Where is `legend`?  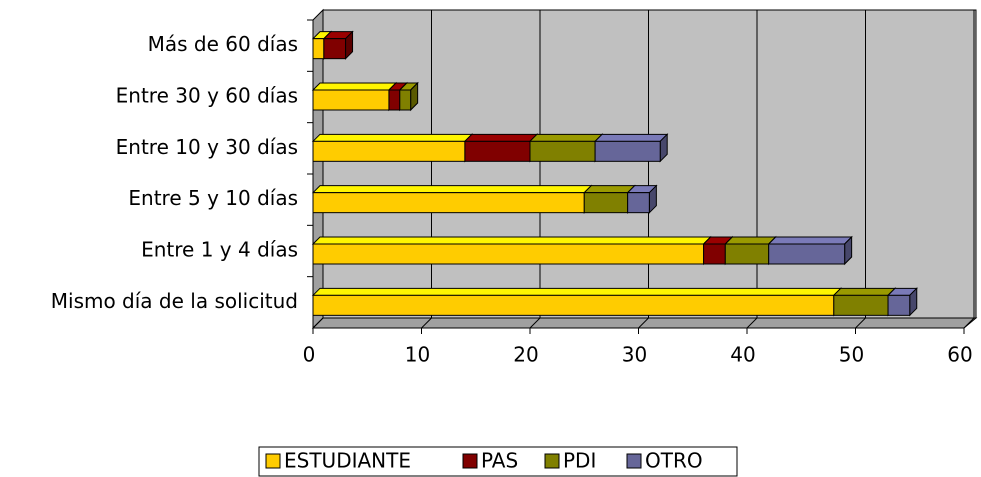 legend is located at coordinates (498, 461).